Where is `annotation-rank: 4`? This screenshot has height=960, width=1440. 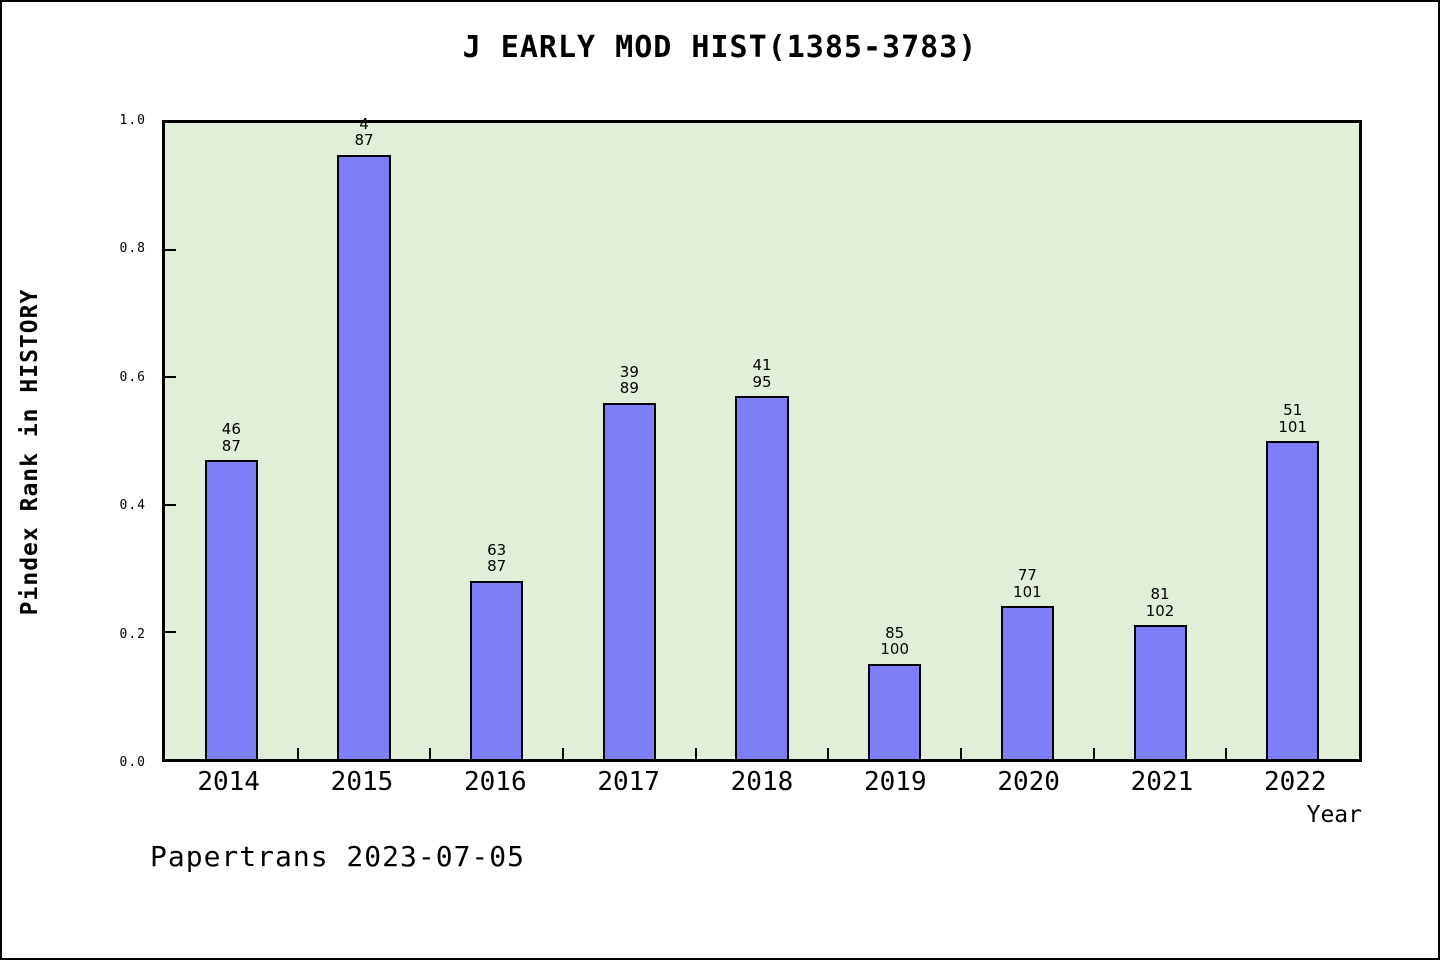 annotation-rank: 4 is located at coordinates (364, 123).